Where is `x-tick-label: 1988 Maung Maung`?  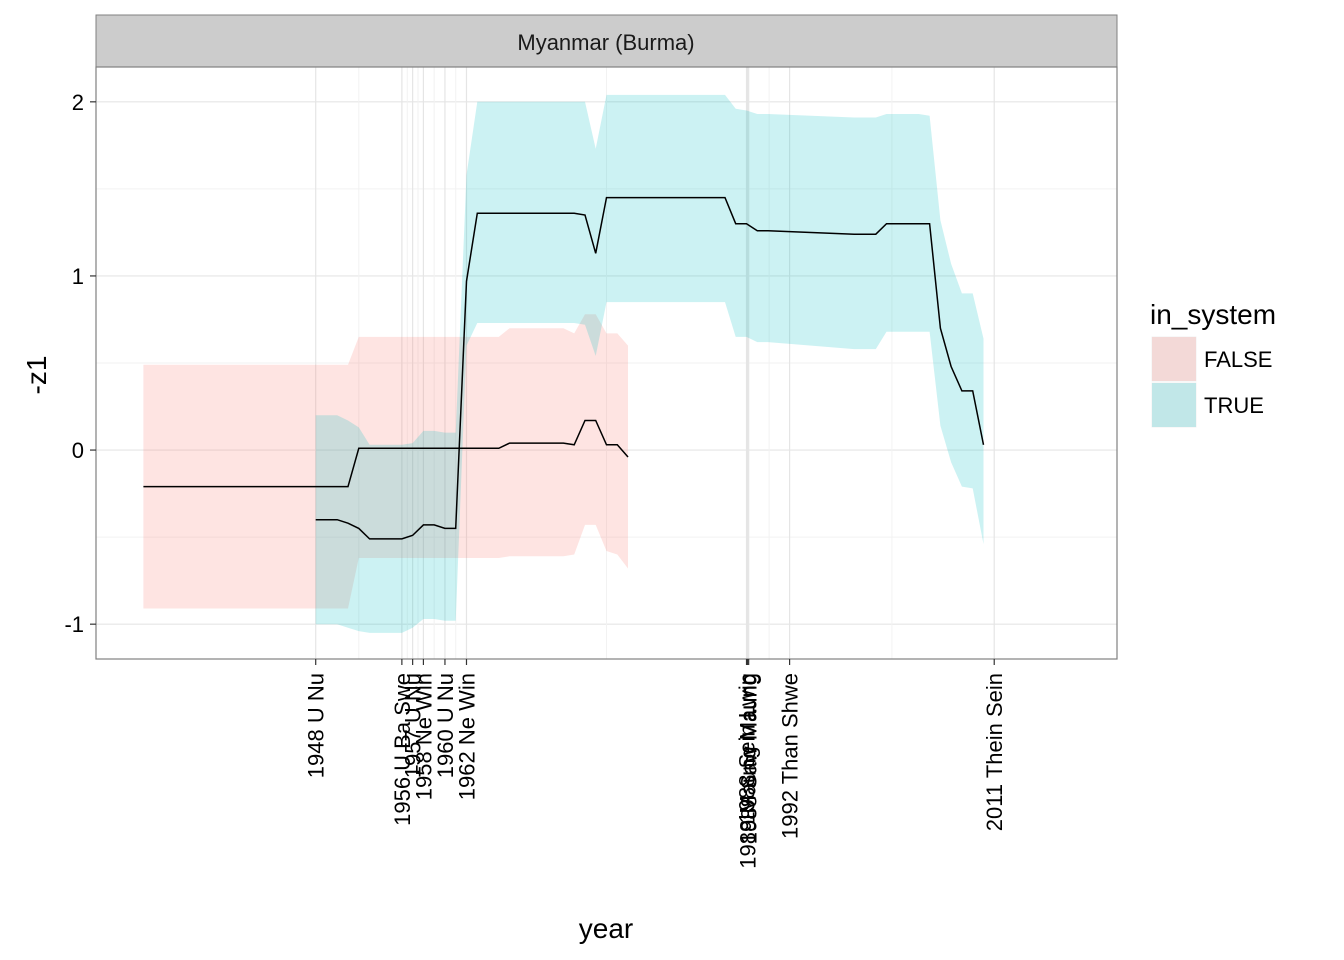 x-tick-label: 1988 Maung Maung is located at coordinates (748, 771).